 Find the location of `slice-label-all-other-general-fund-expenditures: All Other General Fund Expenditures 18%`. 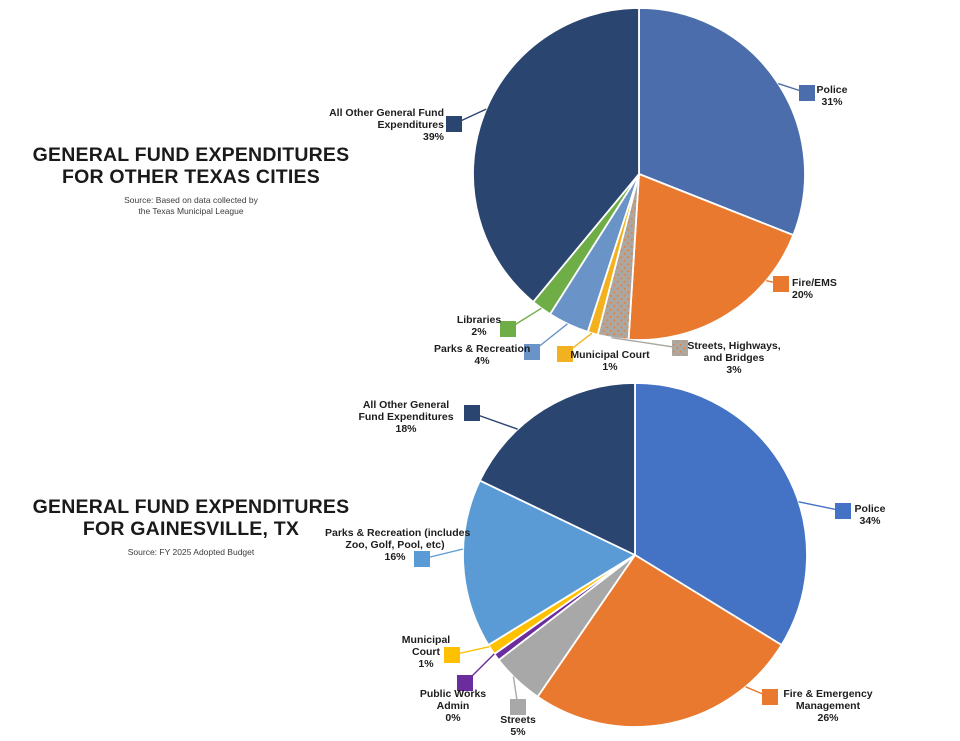

slice-label-all-other-general-fund-expenditures: All Other General Fund Expenditures 18% is located at coordinates (406, 417).